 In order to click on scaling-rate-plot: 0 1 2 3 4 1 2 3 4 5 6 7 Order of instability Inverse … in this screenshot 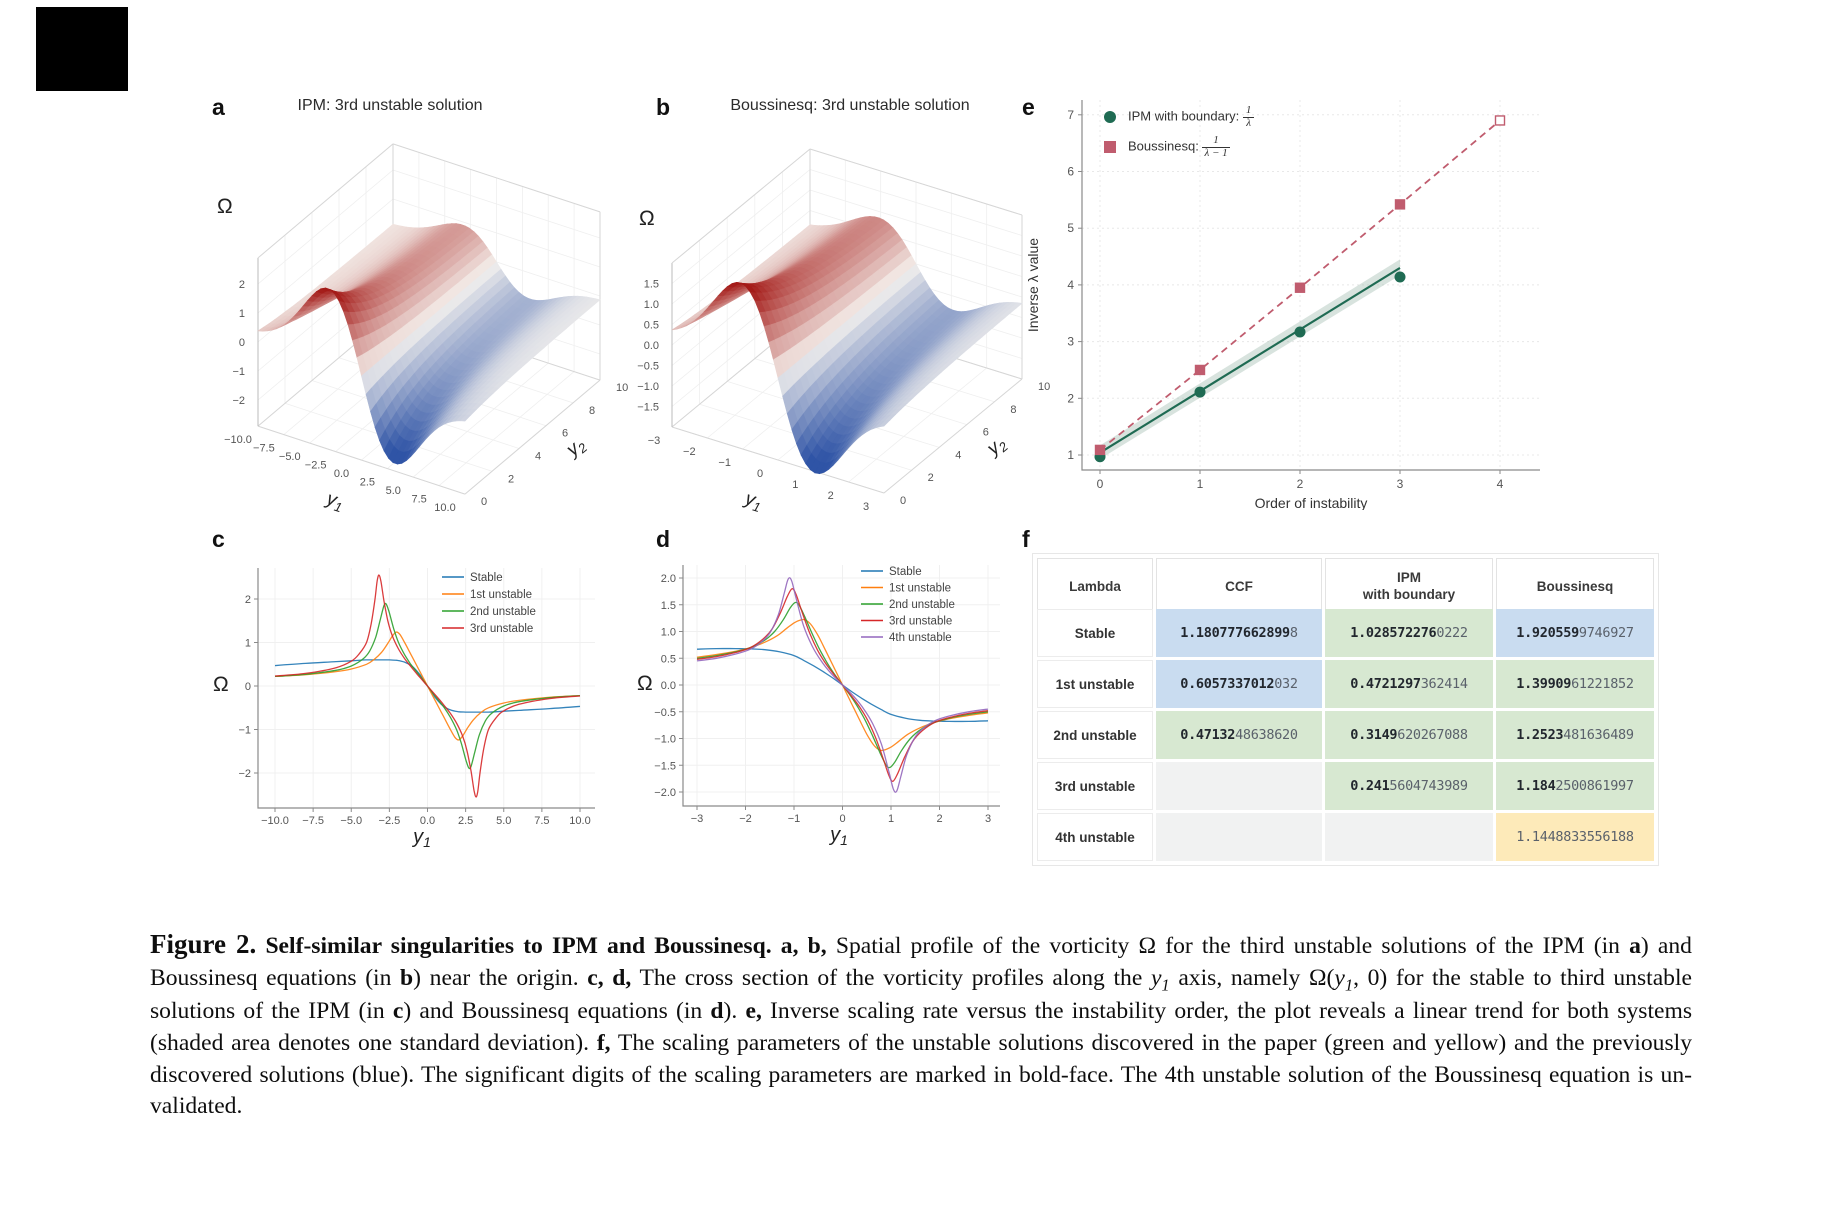, I will do `click(1282, 305)`.